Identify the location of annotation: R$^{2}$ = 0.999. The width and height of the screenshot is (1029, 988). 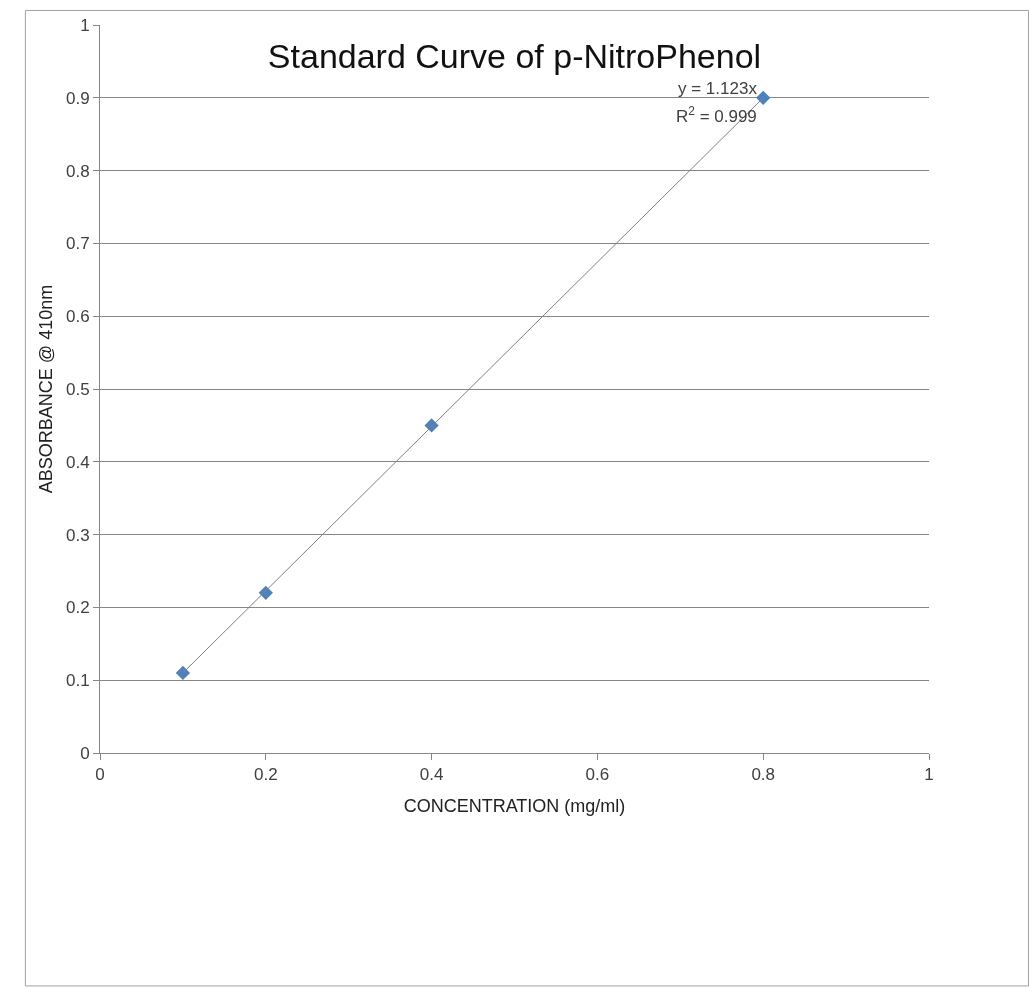
(716, 115).